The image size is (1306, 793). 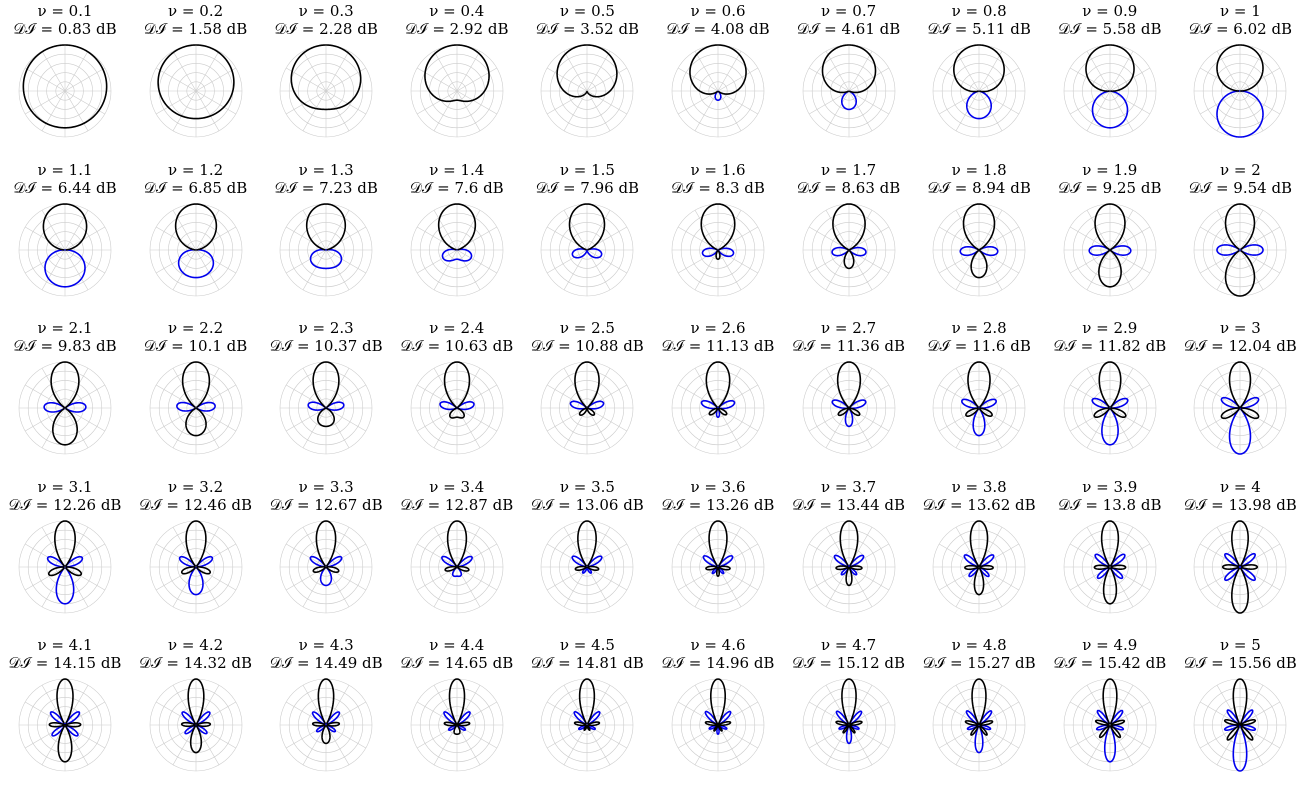 What do you see at coordinates (326, 504) in the screenshot?
I see `panel-di-label: 𝒟ℐ = 12.67 dB` at bounding box center [326, 504].